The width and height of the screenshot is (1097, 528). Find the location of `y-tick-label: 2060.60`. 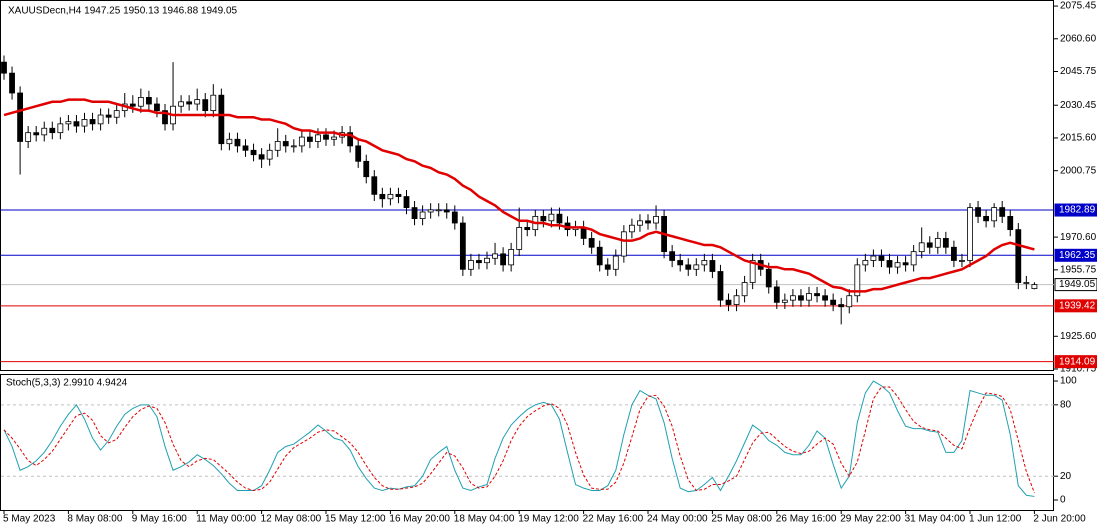

y-tick-label: 2060.60 is located at coordinates (1078, 38).